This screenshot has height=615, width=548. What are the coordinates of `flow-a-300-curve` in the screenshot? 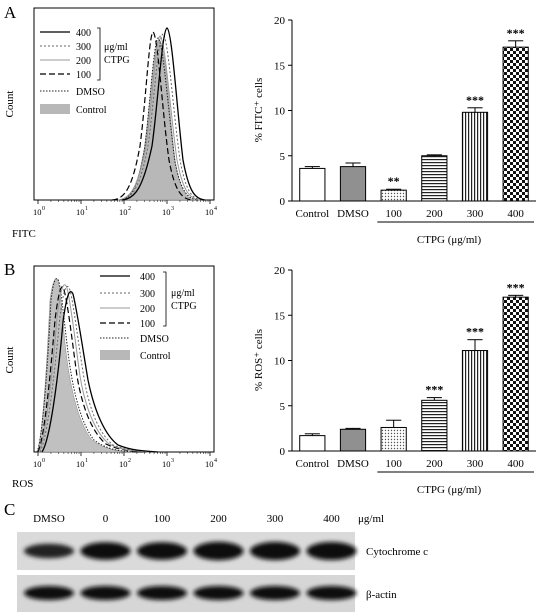 It's located at (161, 117).